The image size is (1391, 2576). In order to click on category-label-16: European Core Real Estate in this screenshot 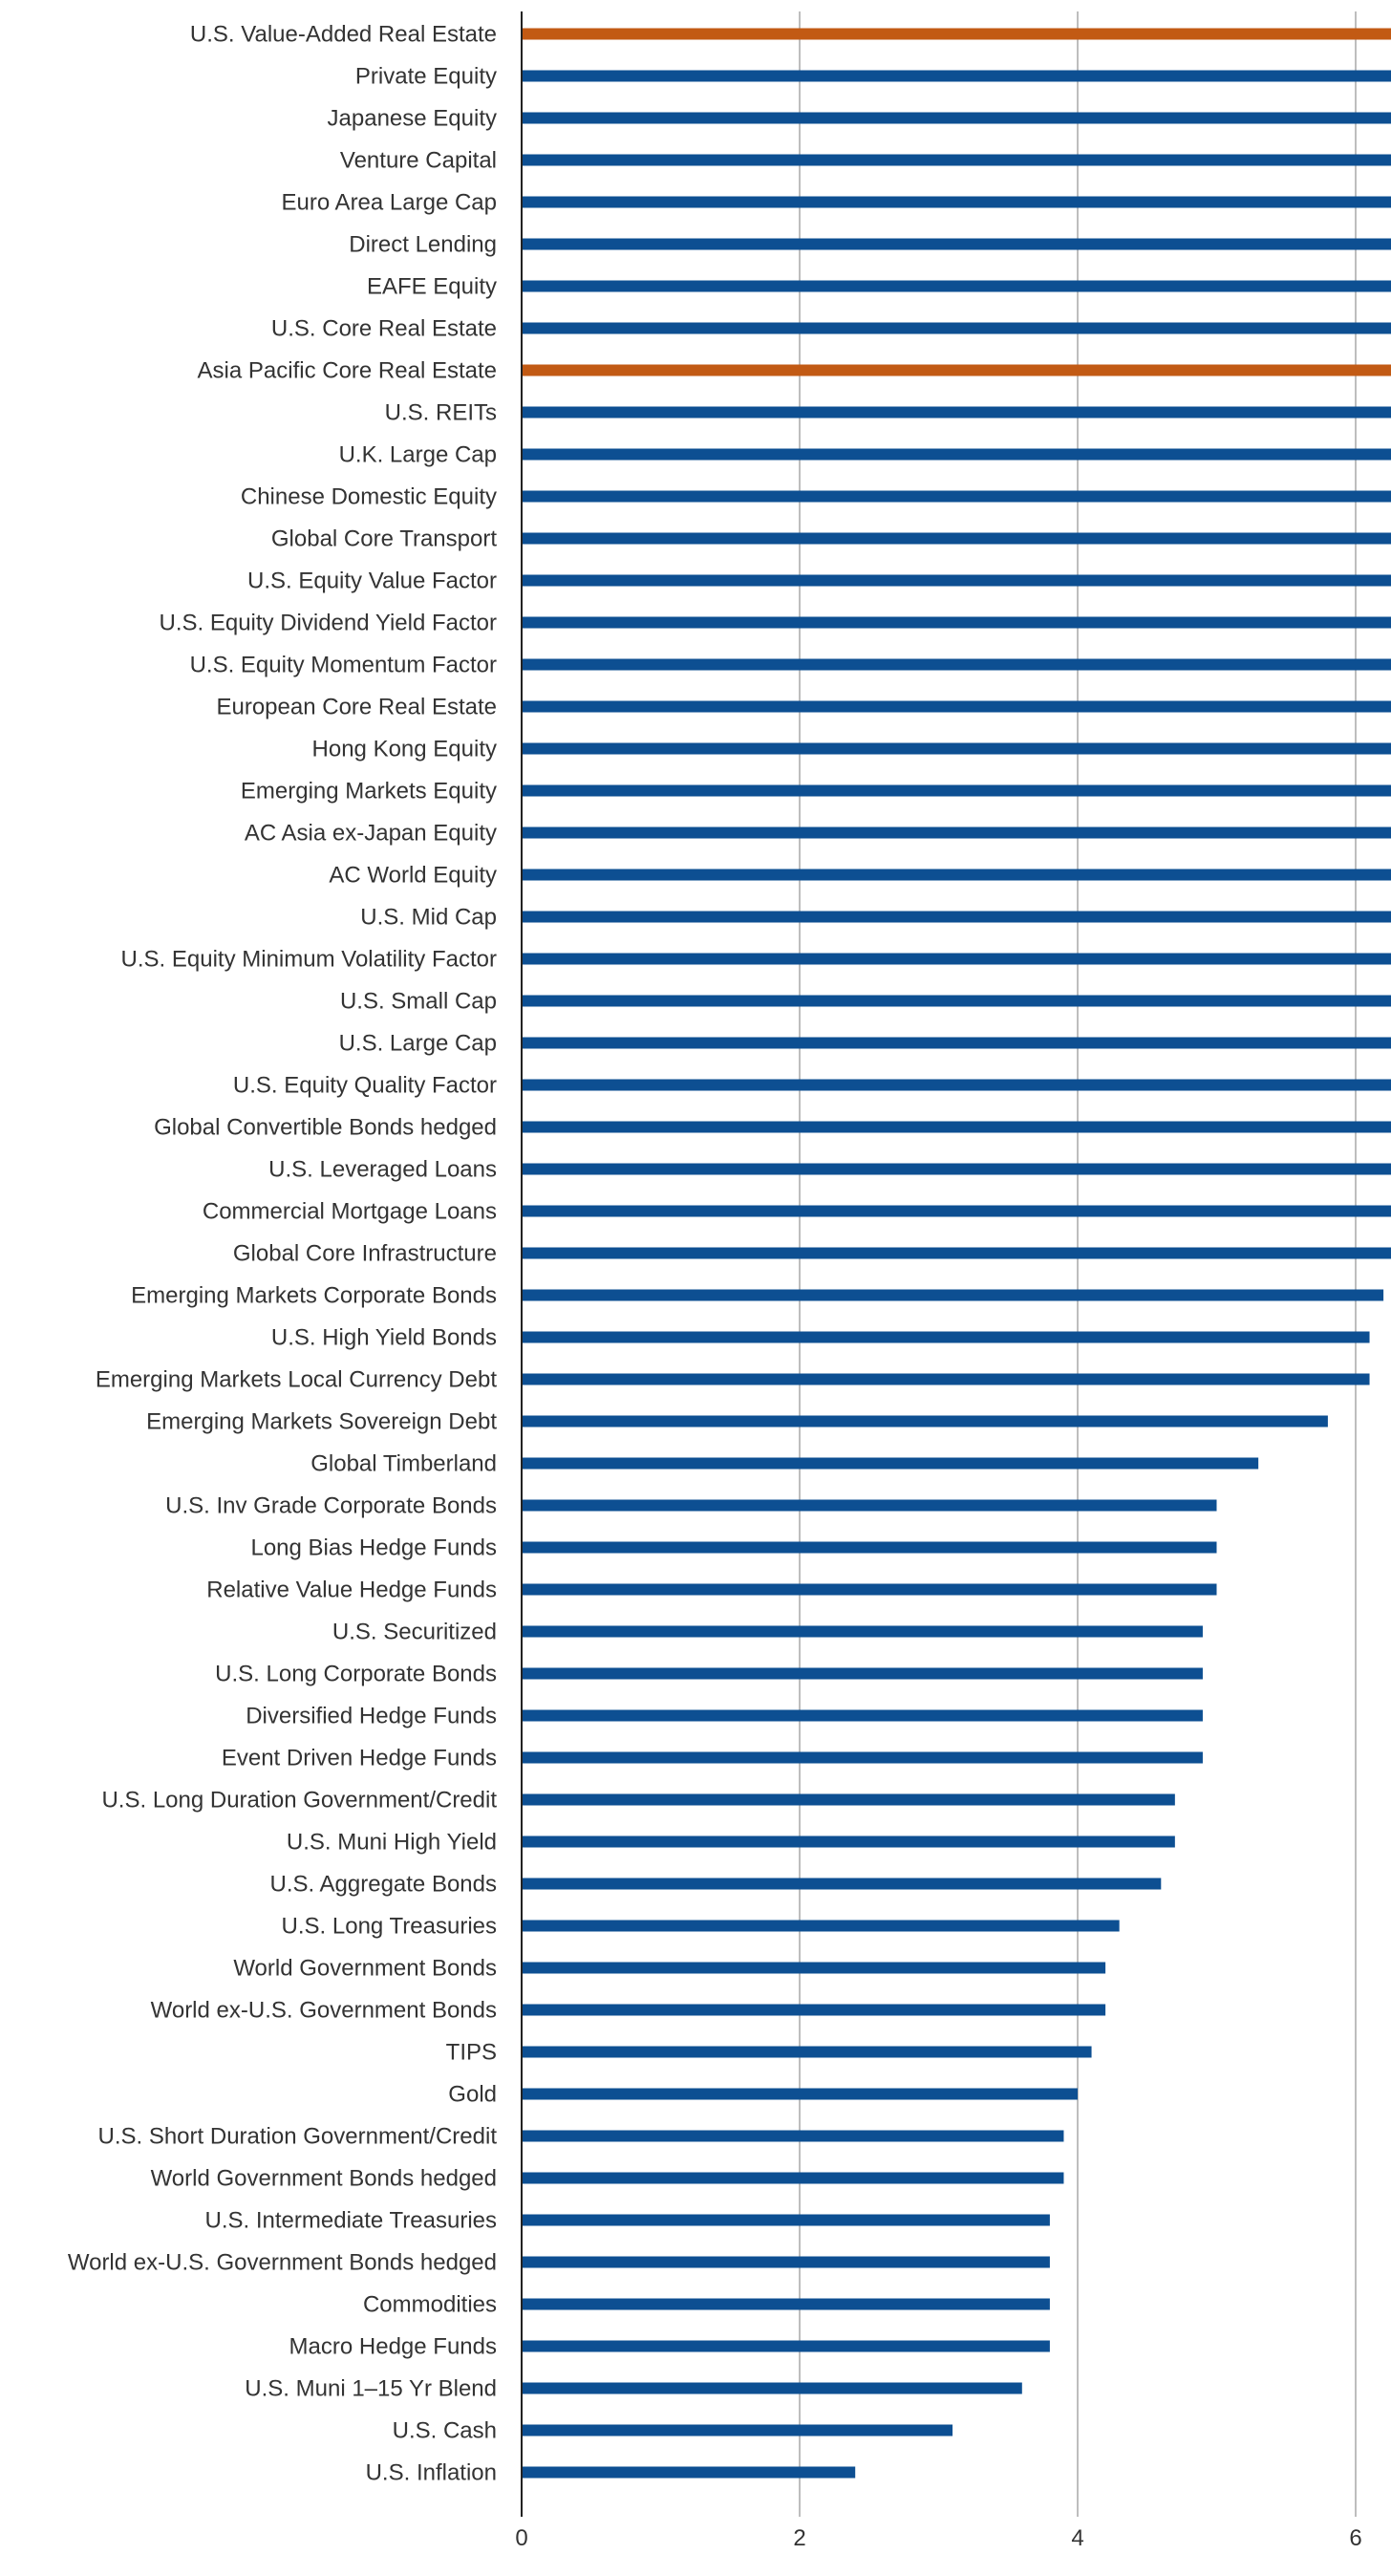, I will do `click(356, 707)`.